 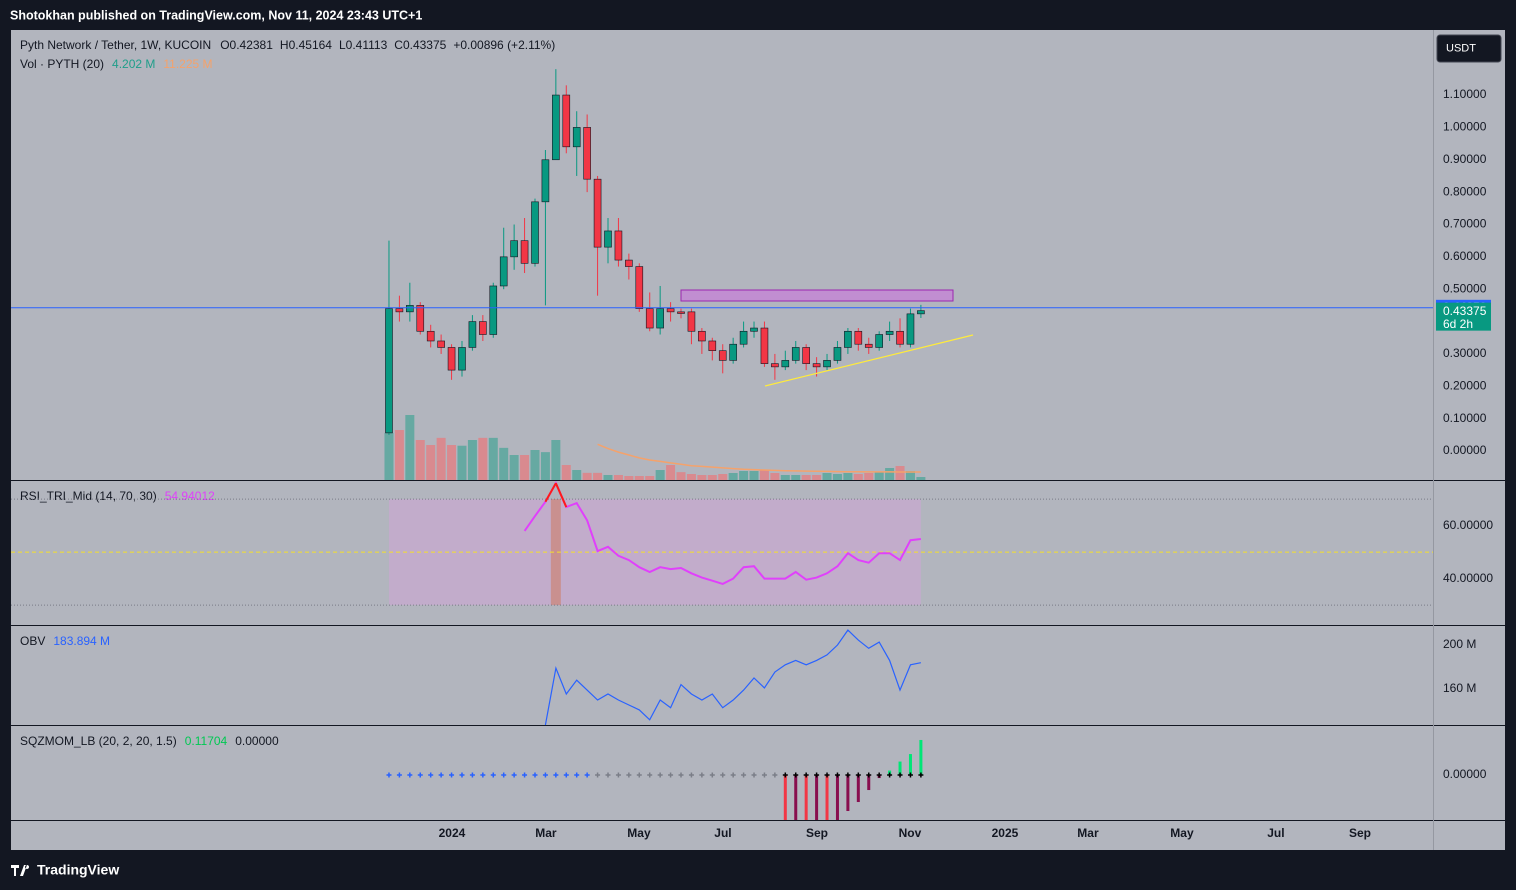 What do you see at coordinates (1465, 127) in the screenshot?
I see `y-tick-label: 1.00000` at bounding box center [1465, 127].